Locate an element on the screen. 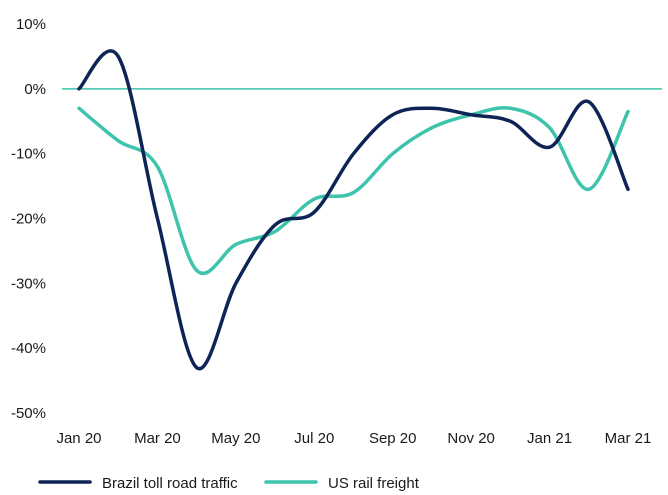  x-tick-label: Jul 20 is located at coordinates (314, 438).